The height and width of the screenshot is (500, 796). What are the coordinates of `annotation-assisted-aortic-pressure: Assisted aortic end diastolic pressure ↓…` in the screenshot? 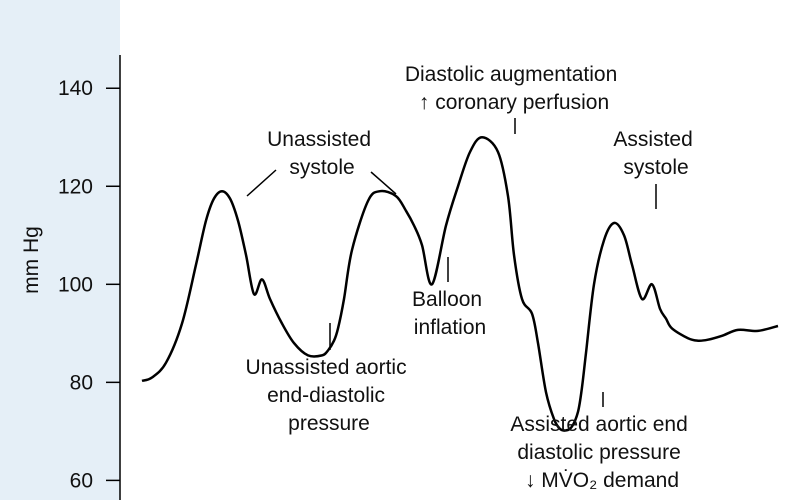 It's located at (601, 452).